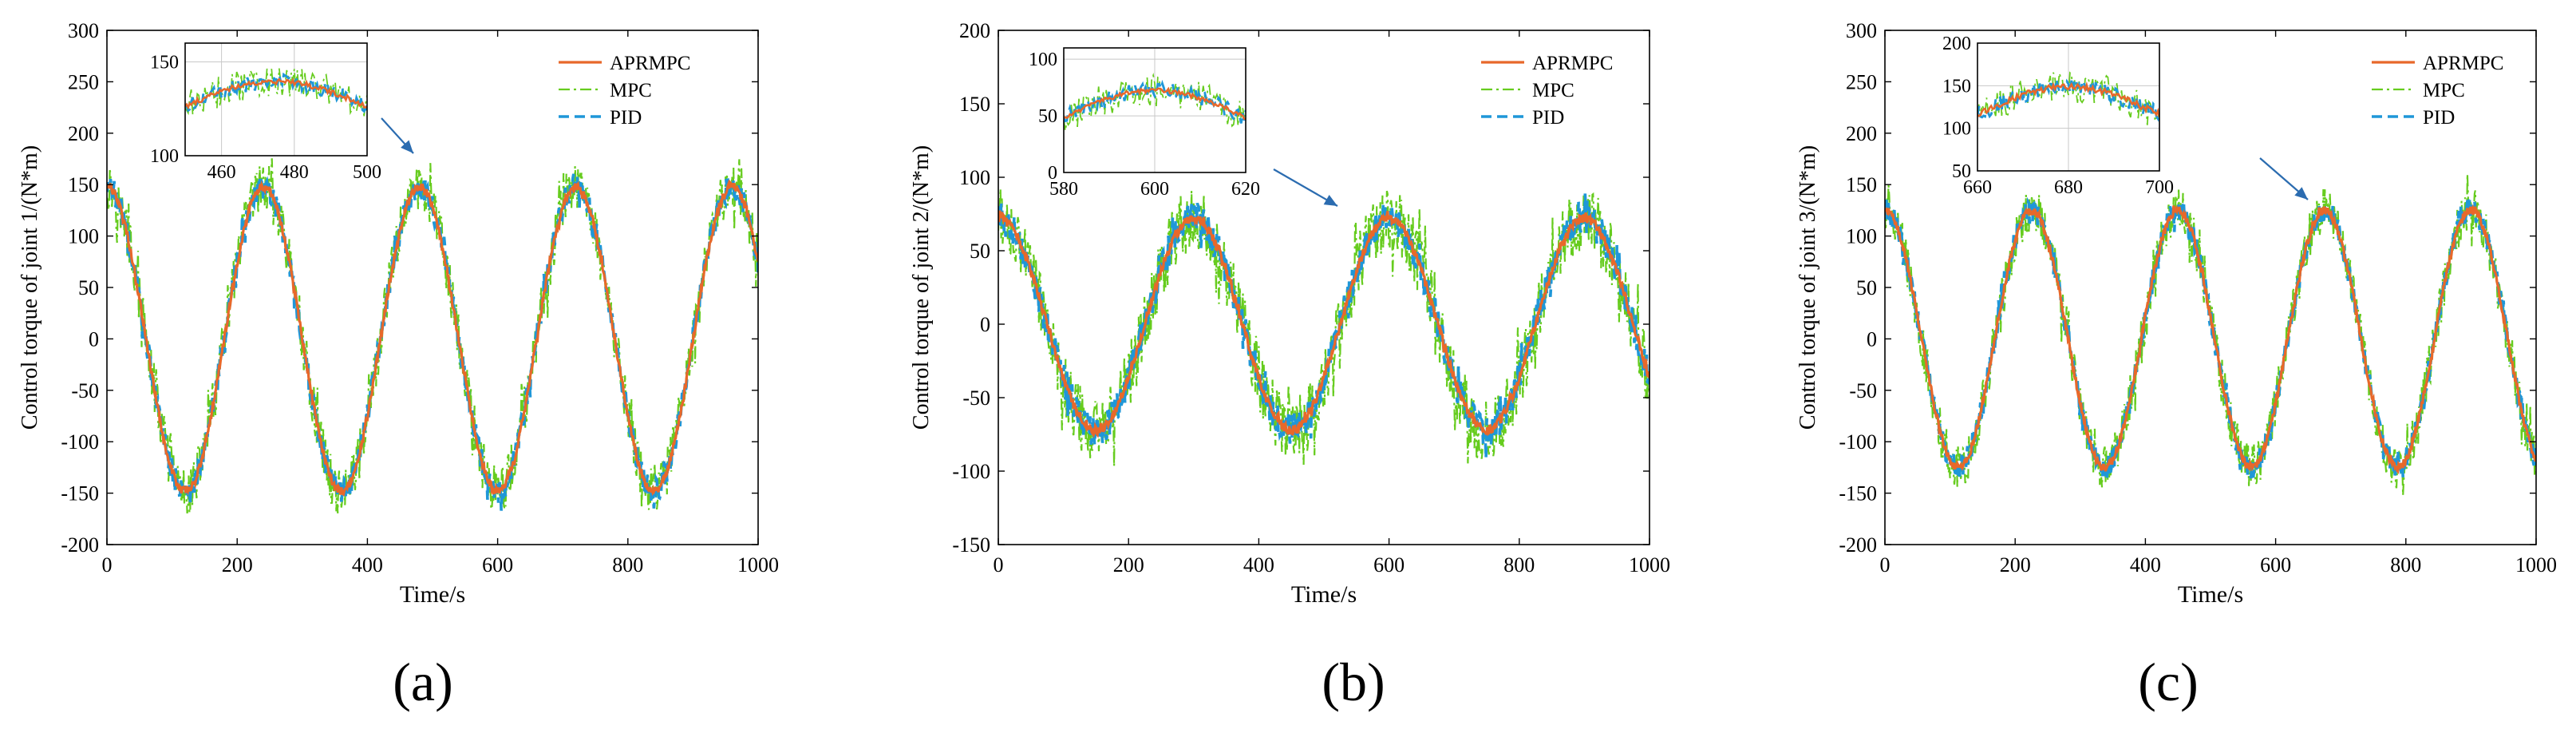 This screenshot has height=745, width=2576. I want to click on inset-y-tick-label: 0, so click(1052, 173).